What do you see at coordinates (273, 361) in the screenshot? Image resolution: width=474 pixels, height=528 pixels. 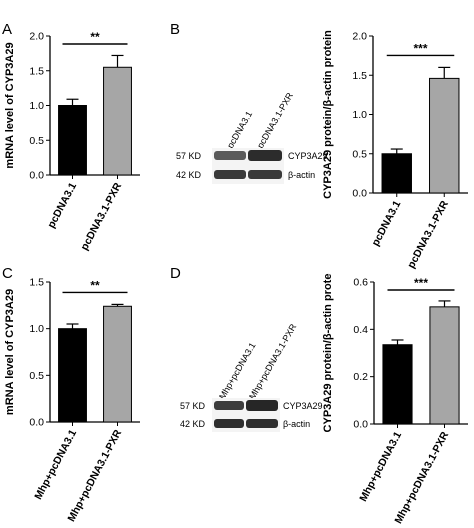 I see `blot-lane-label: Mhp+pcDNA3.1-PXR` at bounding box center [273, 361].